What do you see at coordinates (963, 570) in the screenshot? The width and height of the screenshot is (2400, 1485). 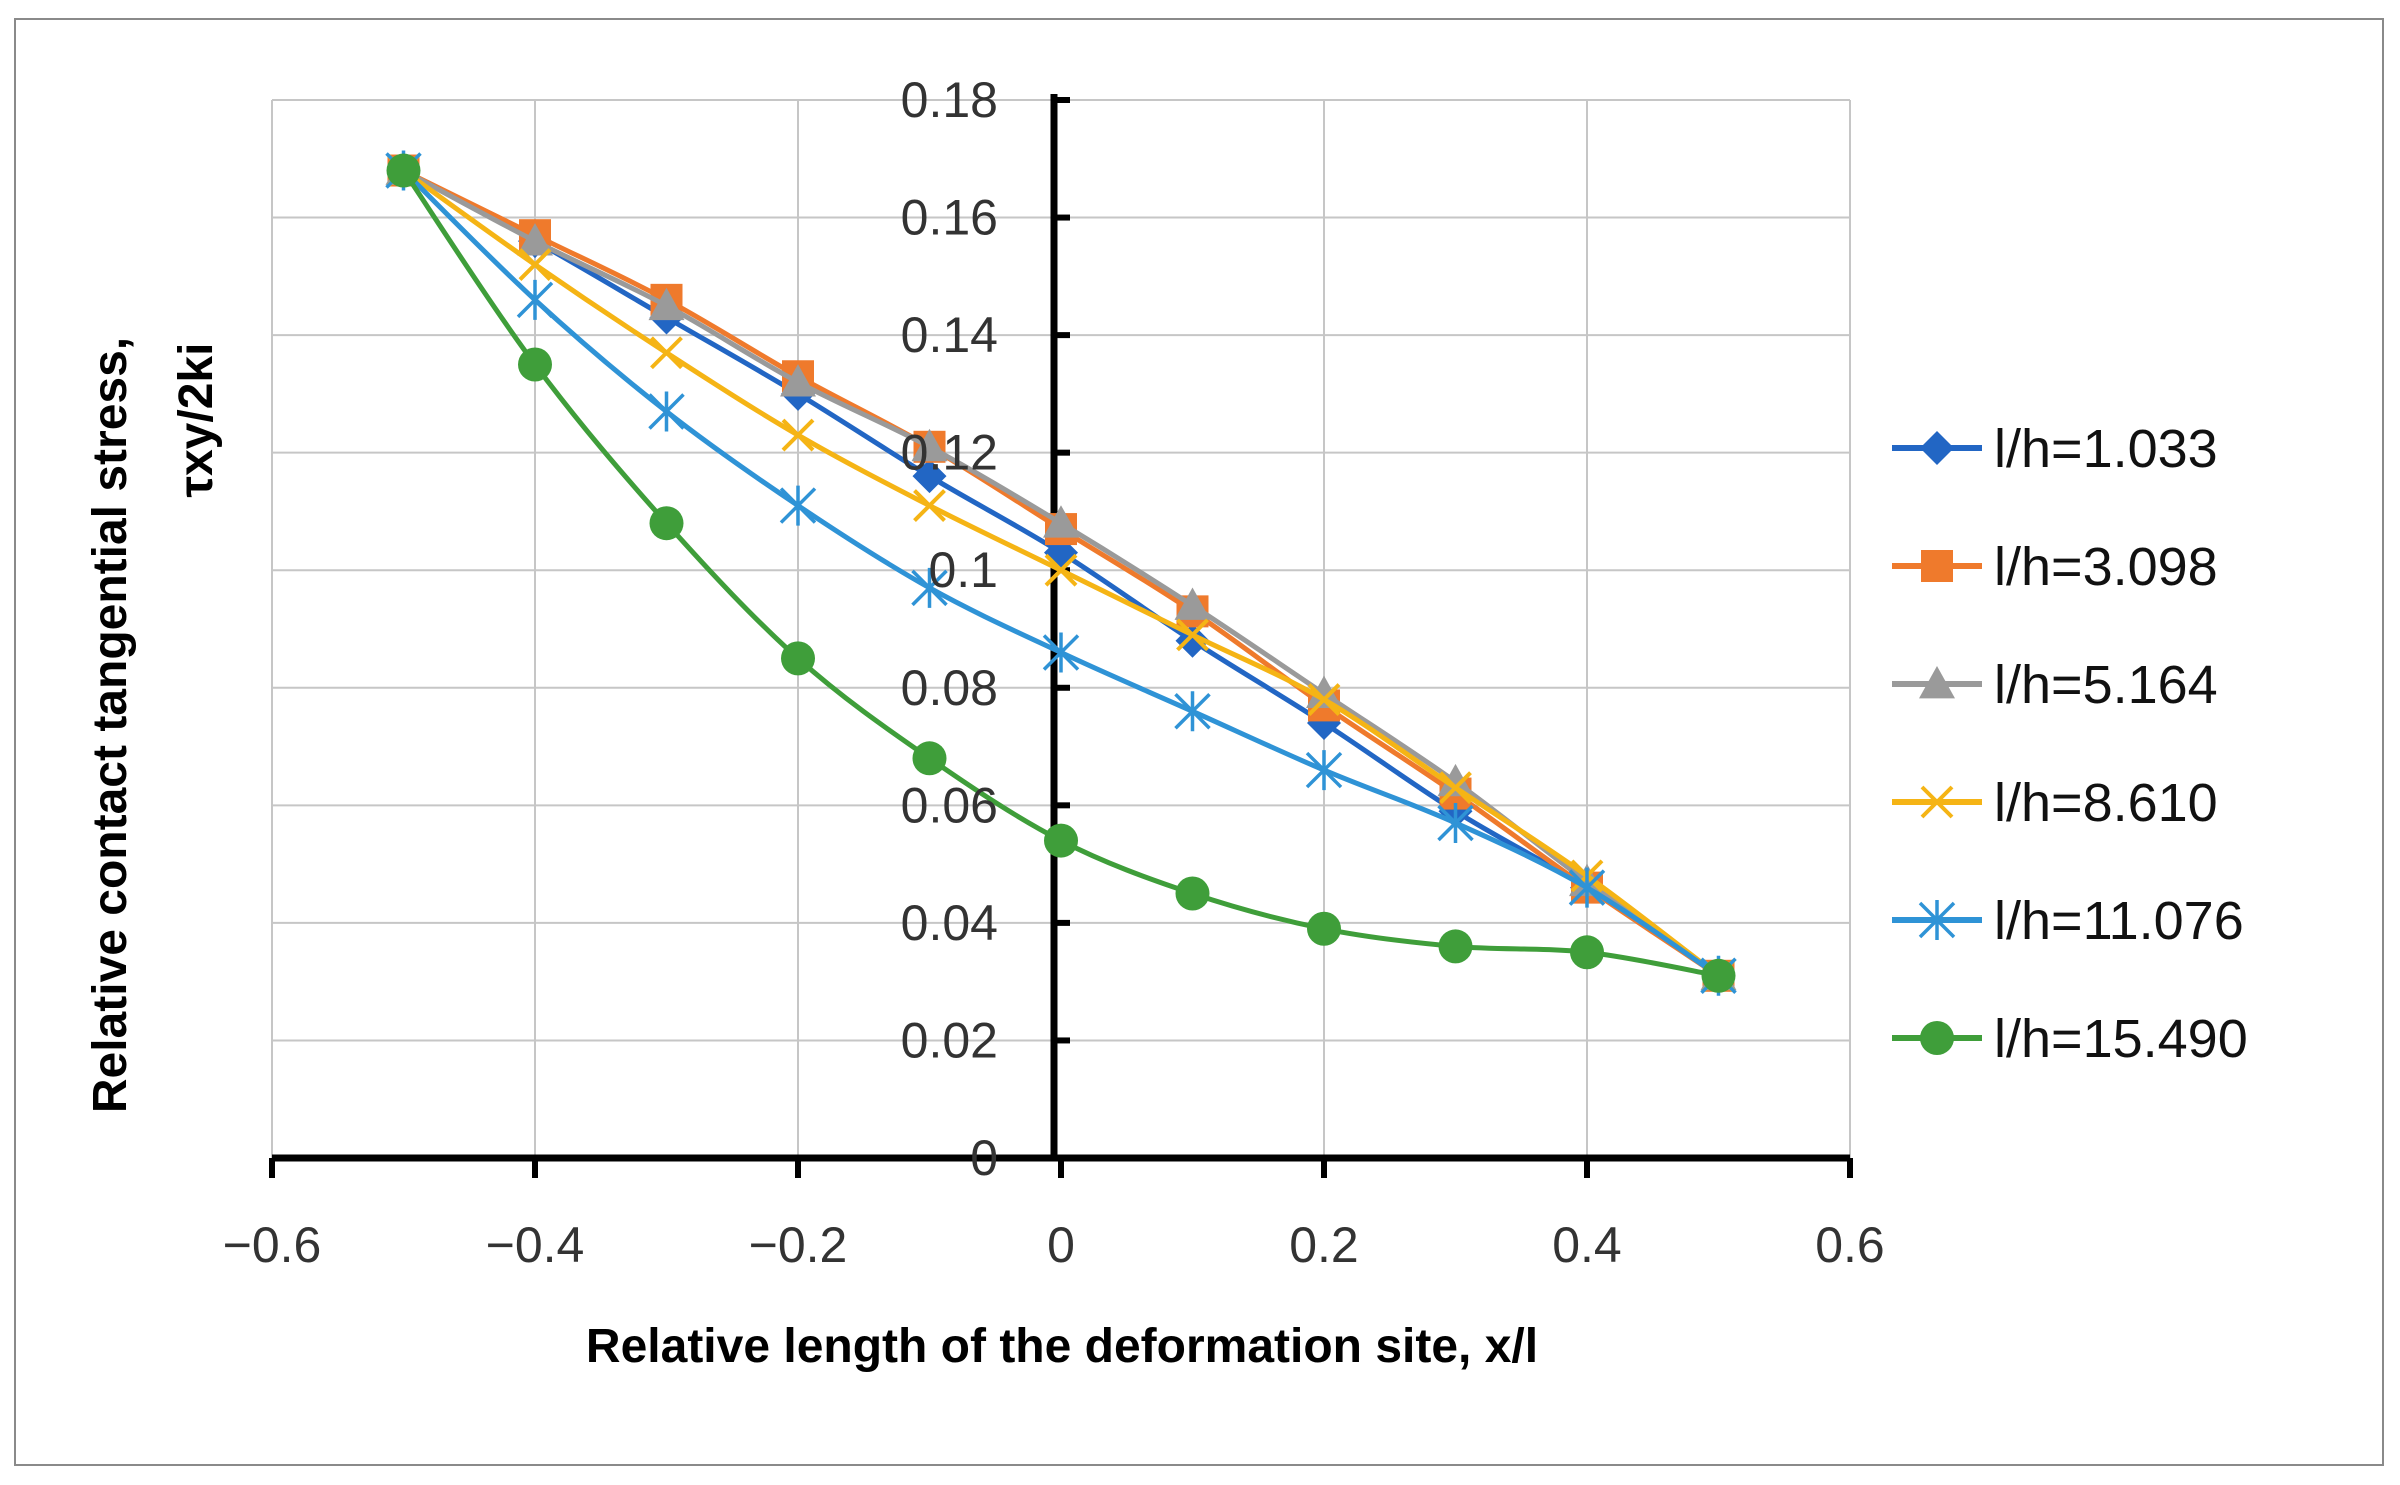 I see `y-tick-label: 0.1` at bounding box center [963, 570].